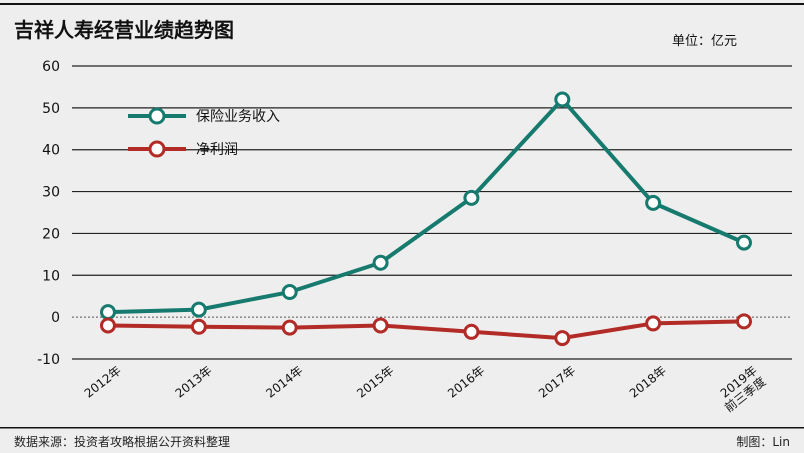 This screenshot has width=804, height=453. Describe the element at coordinates (48, 213) in the screenshot. I see `y-axis-ticks: -10 0 10 20 30 40 50 60` at that location.